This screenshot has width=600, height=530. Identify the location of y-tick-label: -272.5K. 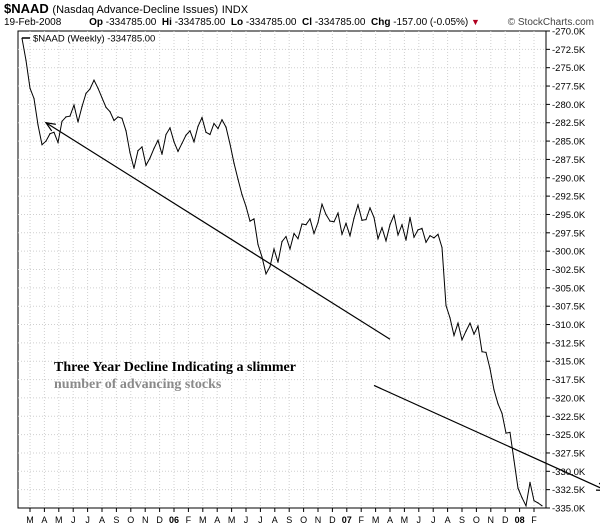
(569, 50).